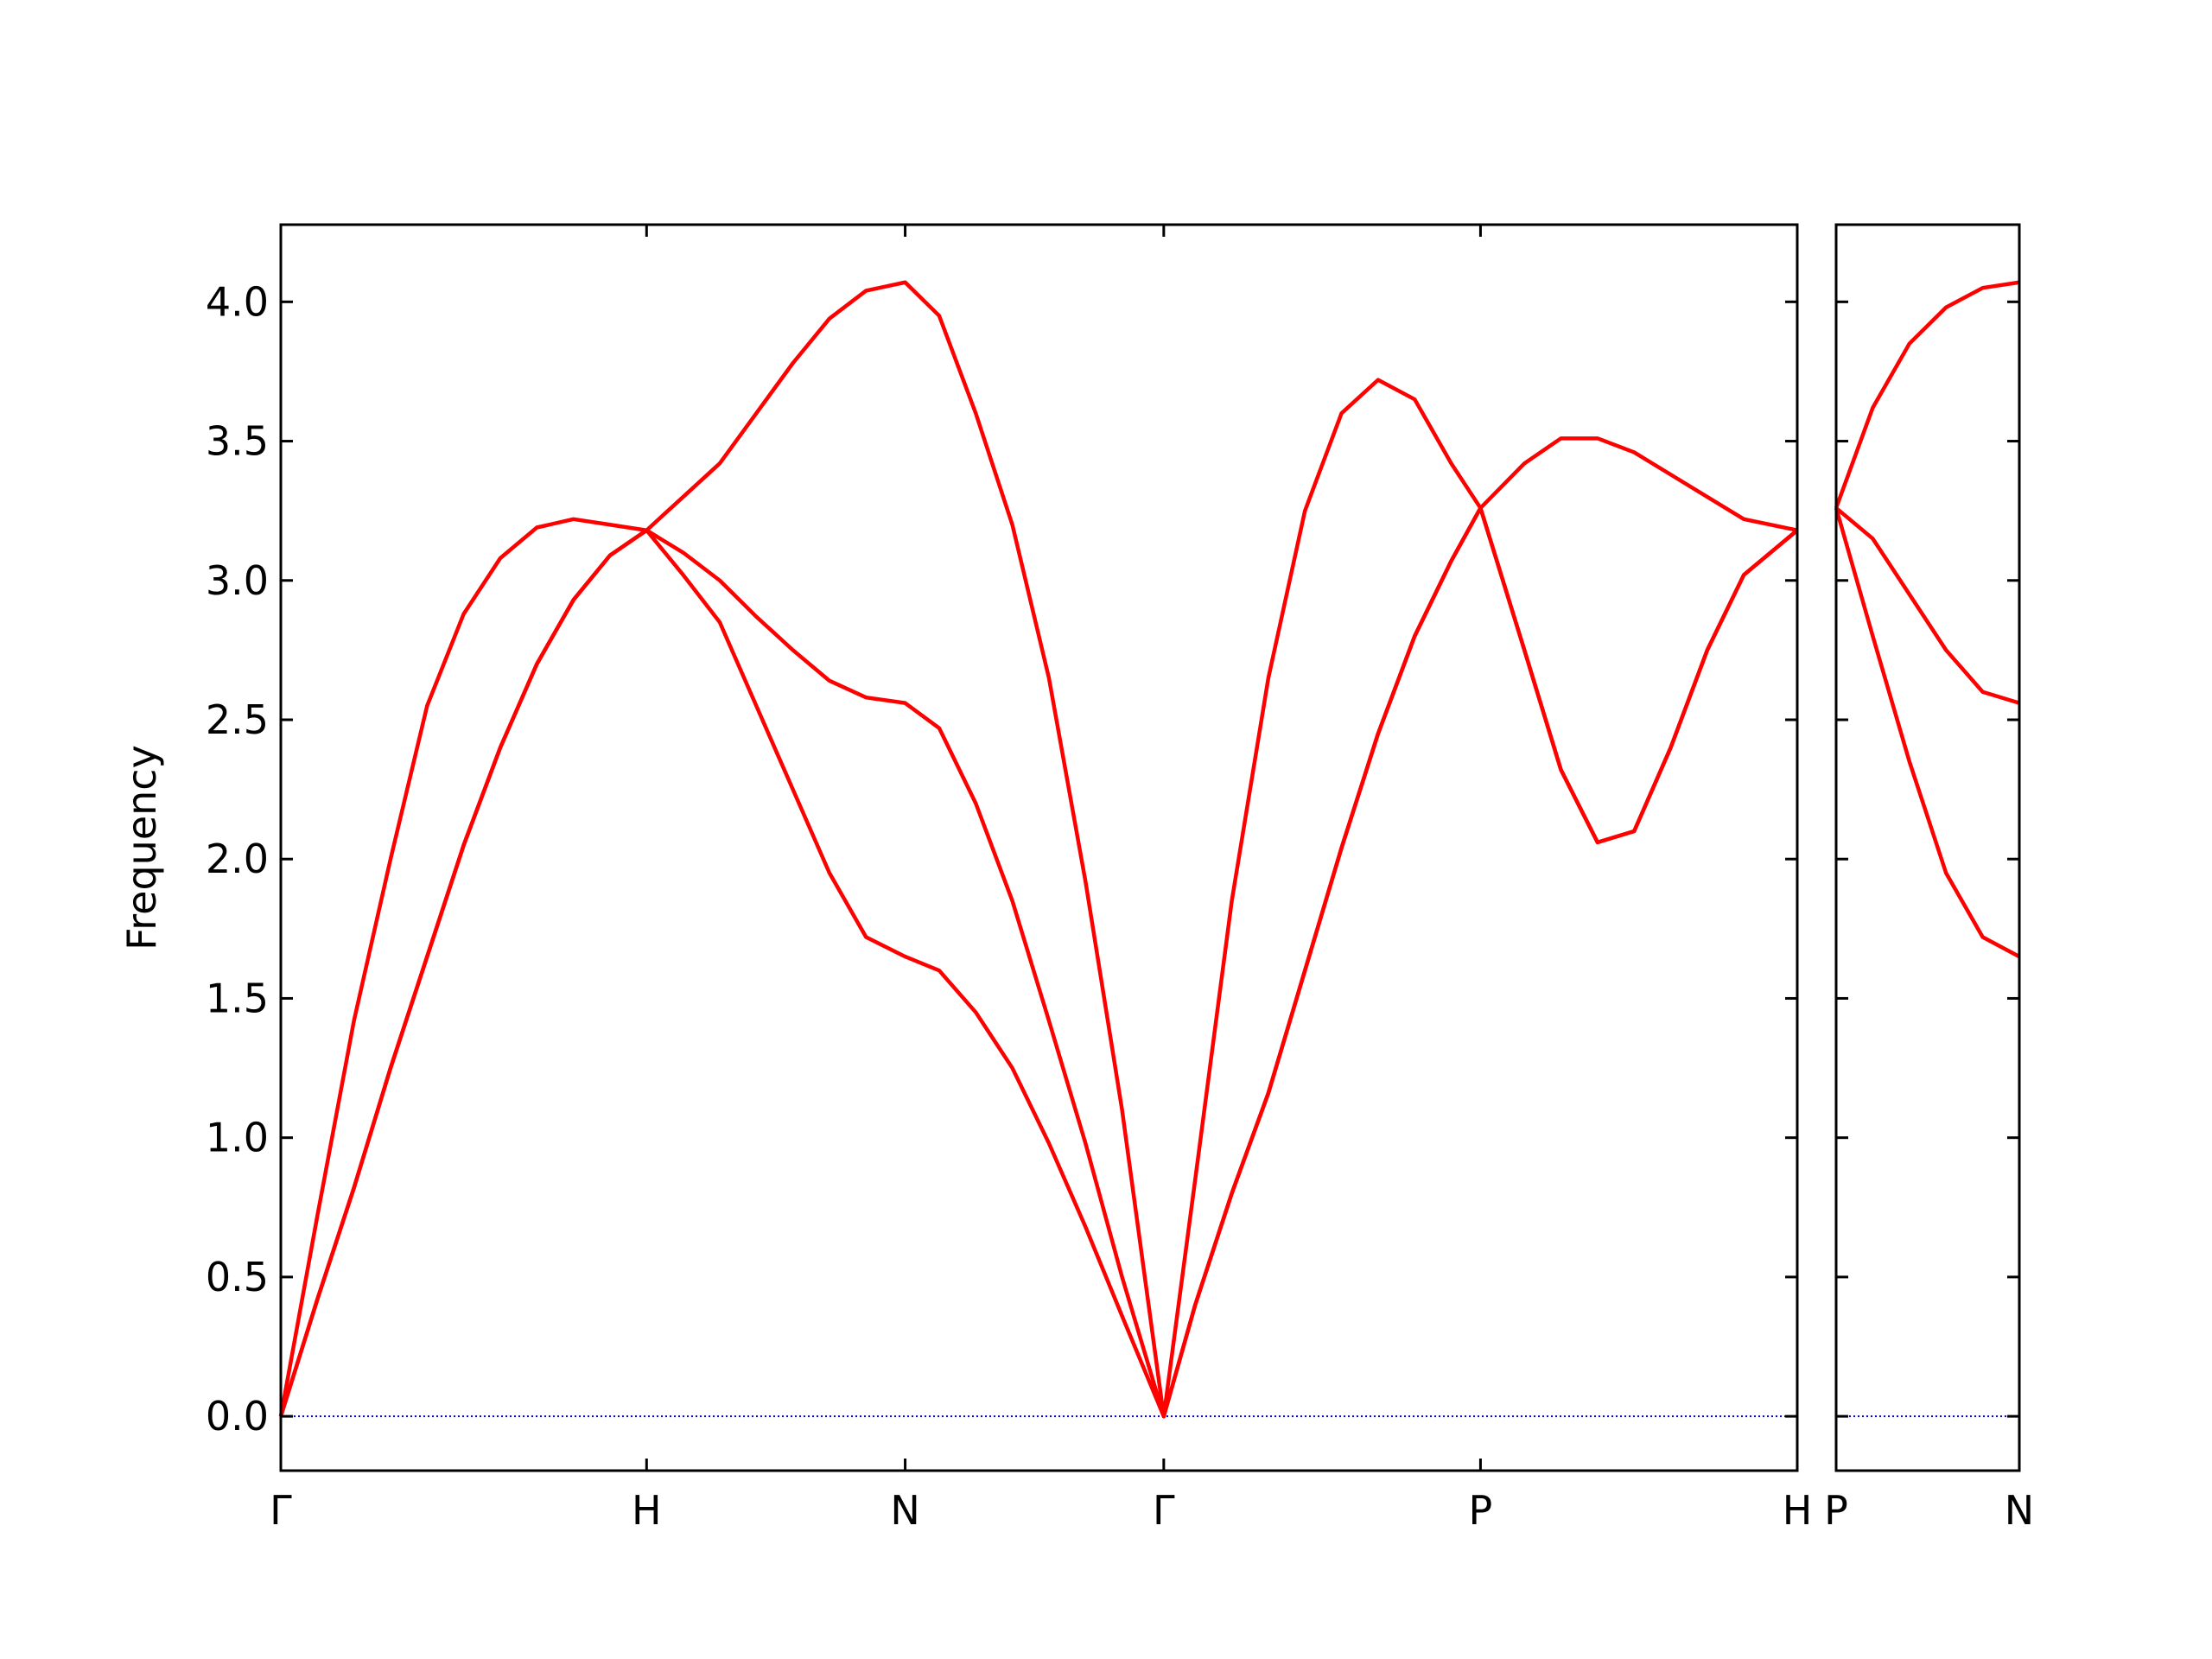  Describe the element at coordinates (237, 1138) in the screenshot. I see `y-tick-label: 1.0` at that location.